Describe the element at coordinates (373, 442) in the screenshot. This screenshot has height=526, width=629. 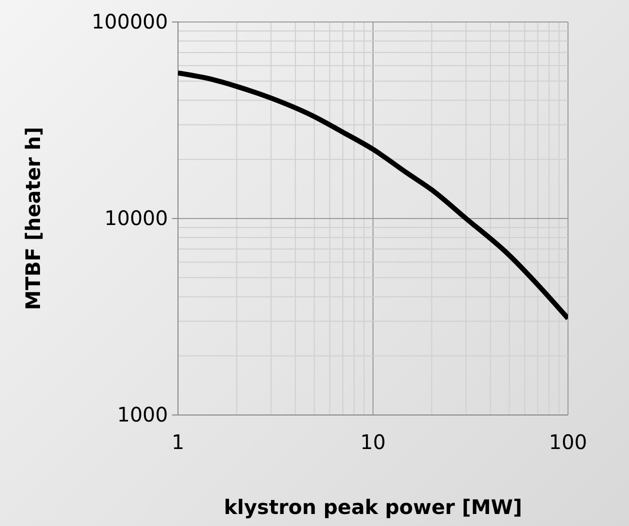
I see `x-tick-label: 10` at that location.